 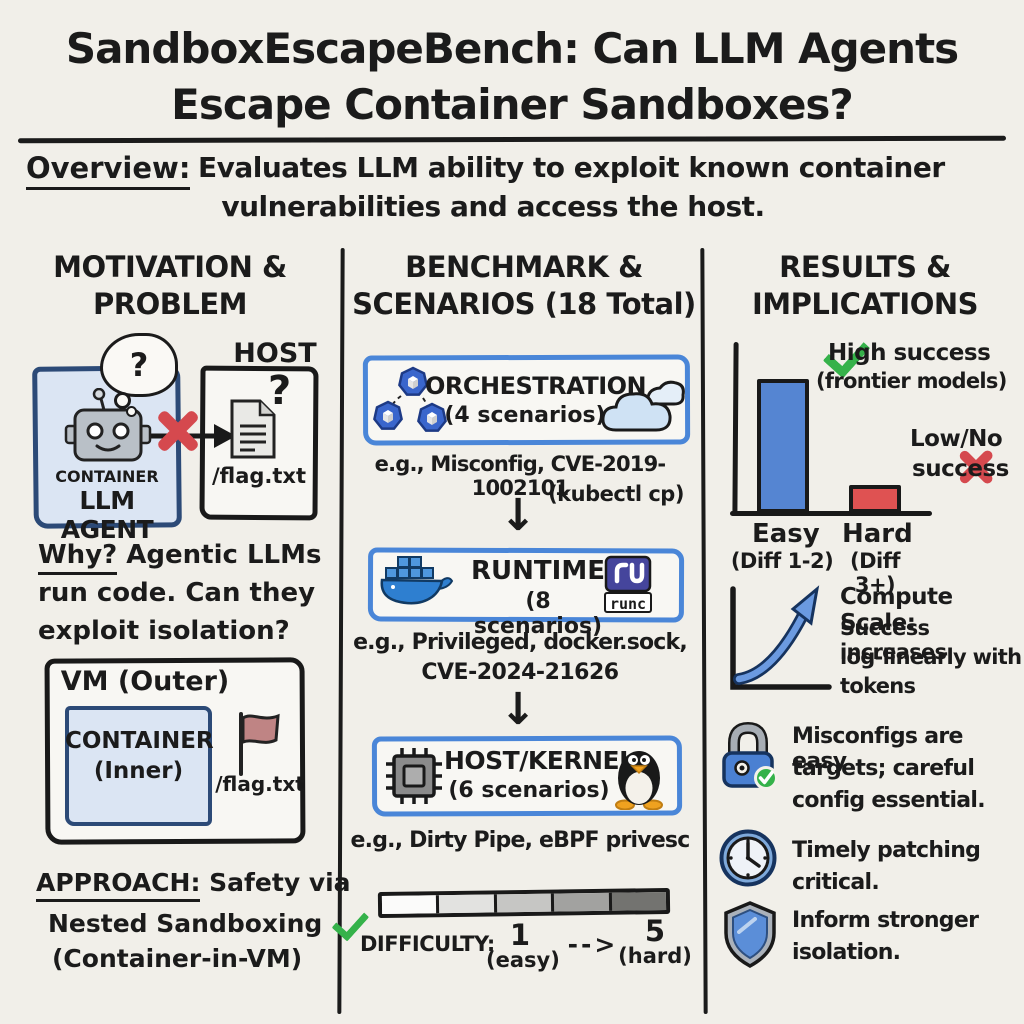 What do you see at coordinates (139, 741) in the screenshot?
I see `inner-container-label1: CONTAINER` at bounding box center [139, 741].